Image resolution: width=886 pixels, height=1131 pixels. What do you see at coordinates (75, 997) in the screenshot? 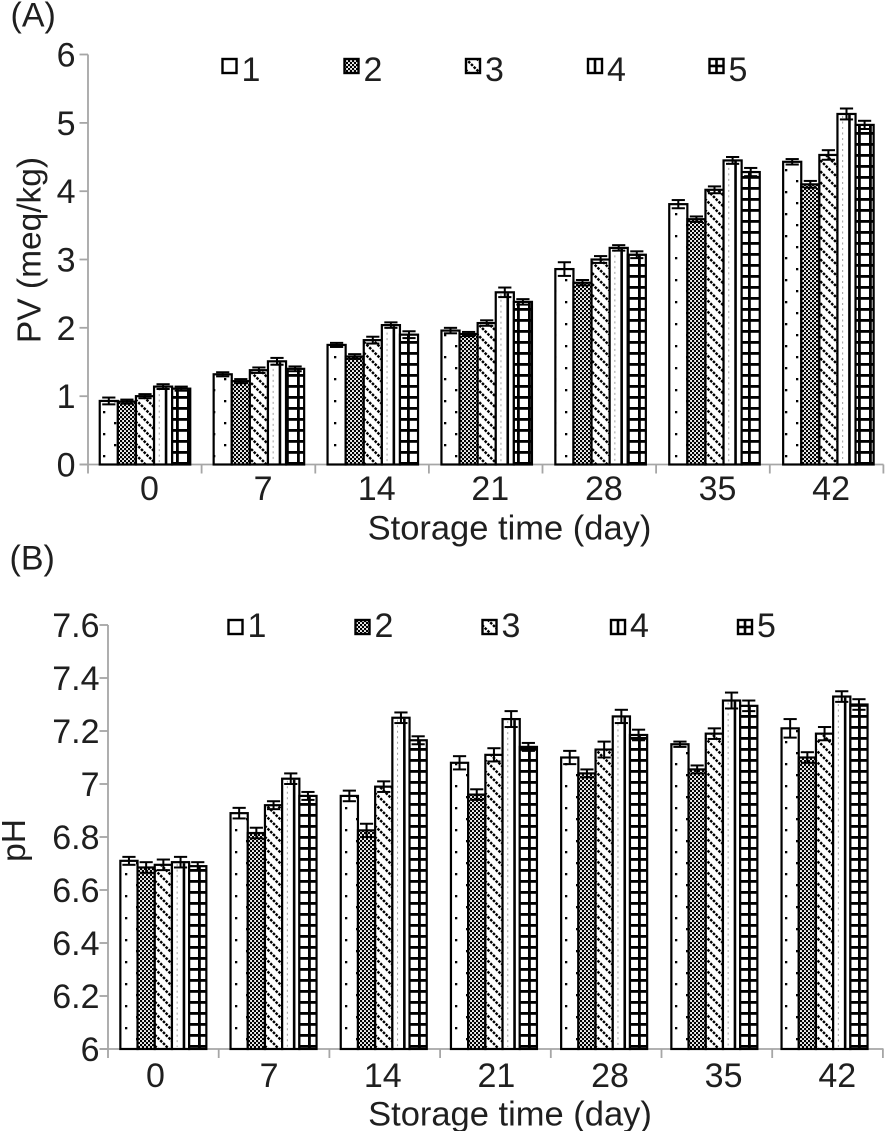
I see `svg-text: 6.2` at bounding box center [75, 997].